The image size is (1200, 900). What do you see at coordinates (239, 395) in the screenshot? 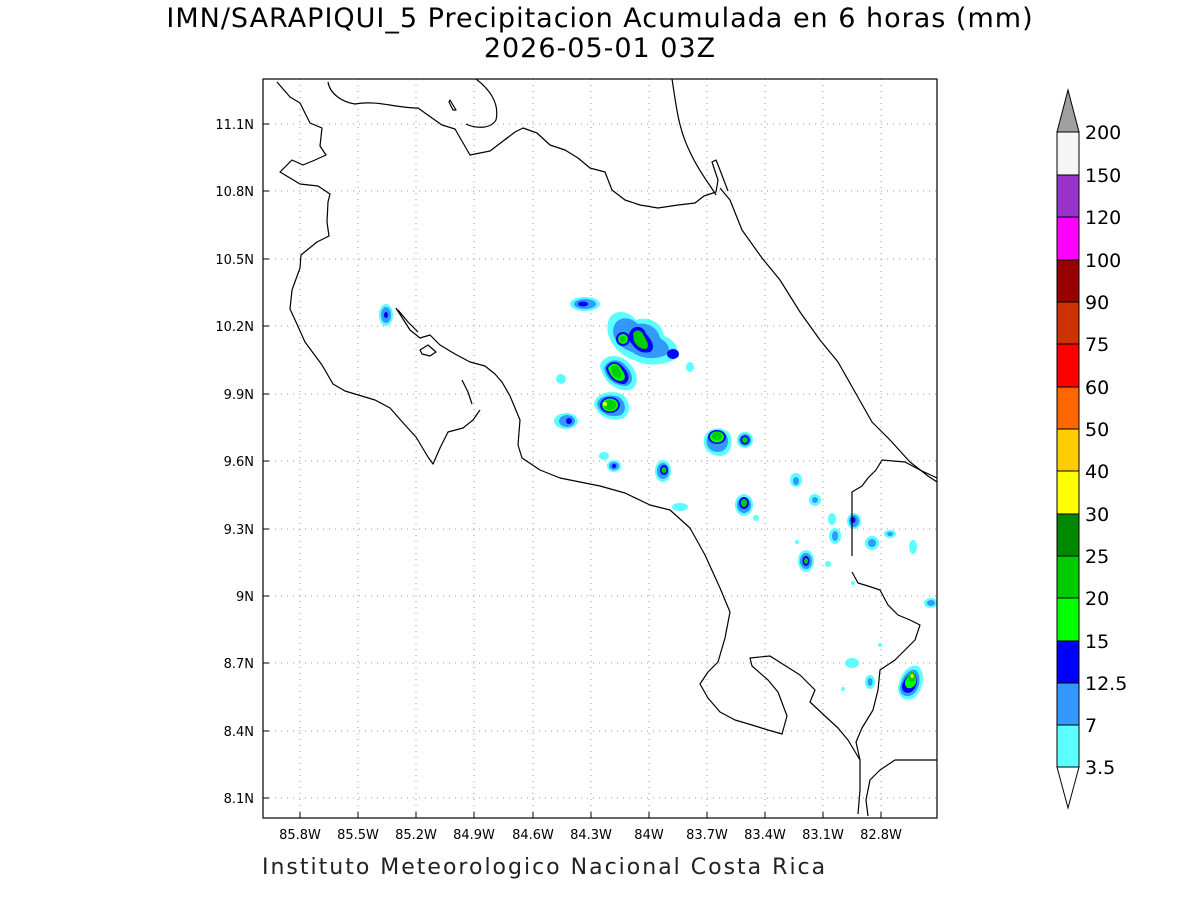
I see `lat-tick-label: 9.9N` at bounding box center [239, 395].